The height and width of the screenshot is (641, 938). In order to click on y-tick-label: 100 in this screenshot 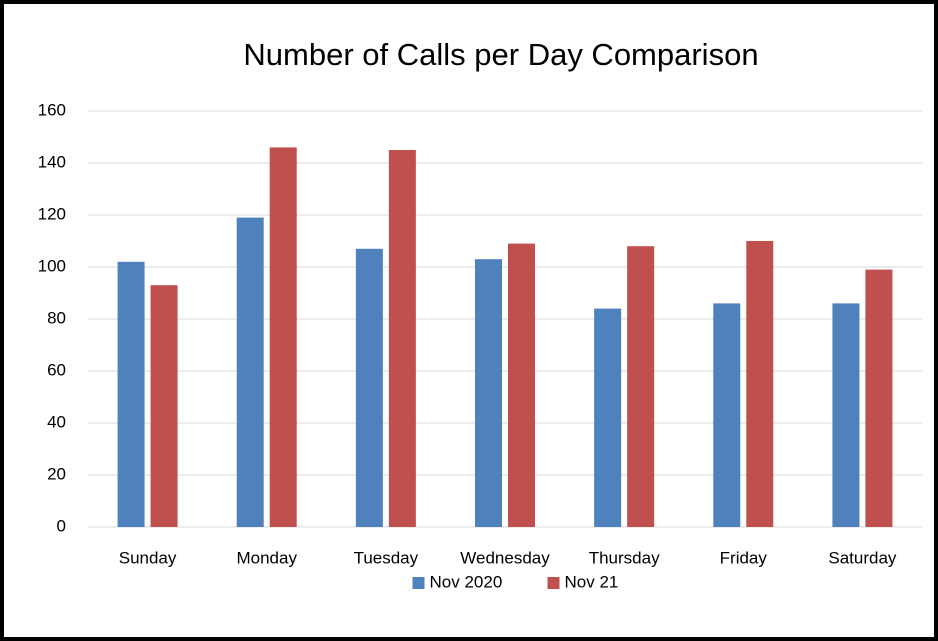, I will do `click(52, 265)`.